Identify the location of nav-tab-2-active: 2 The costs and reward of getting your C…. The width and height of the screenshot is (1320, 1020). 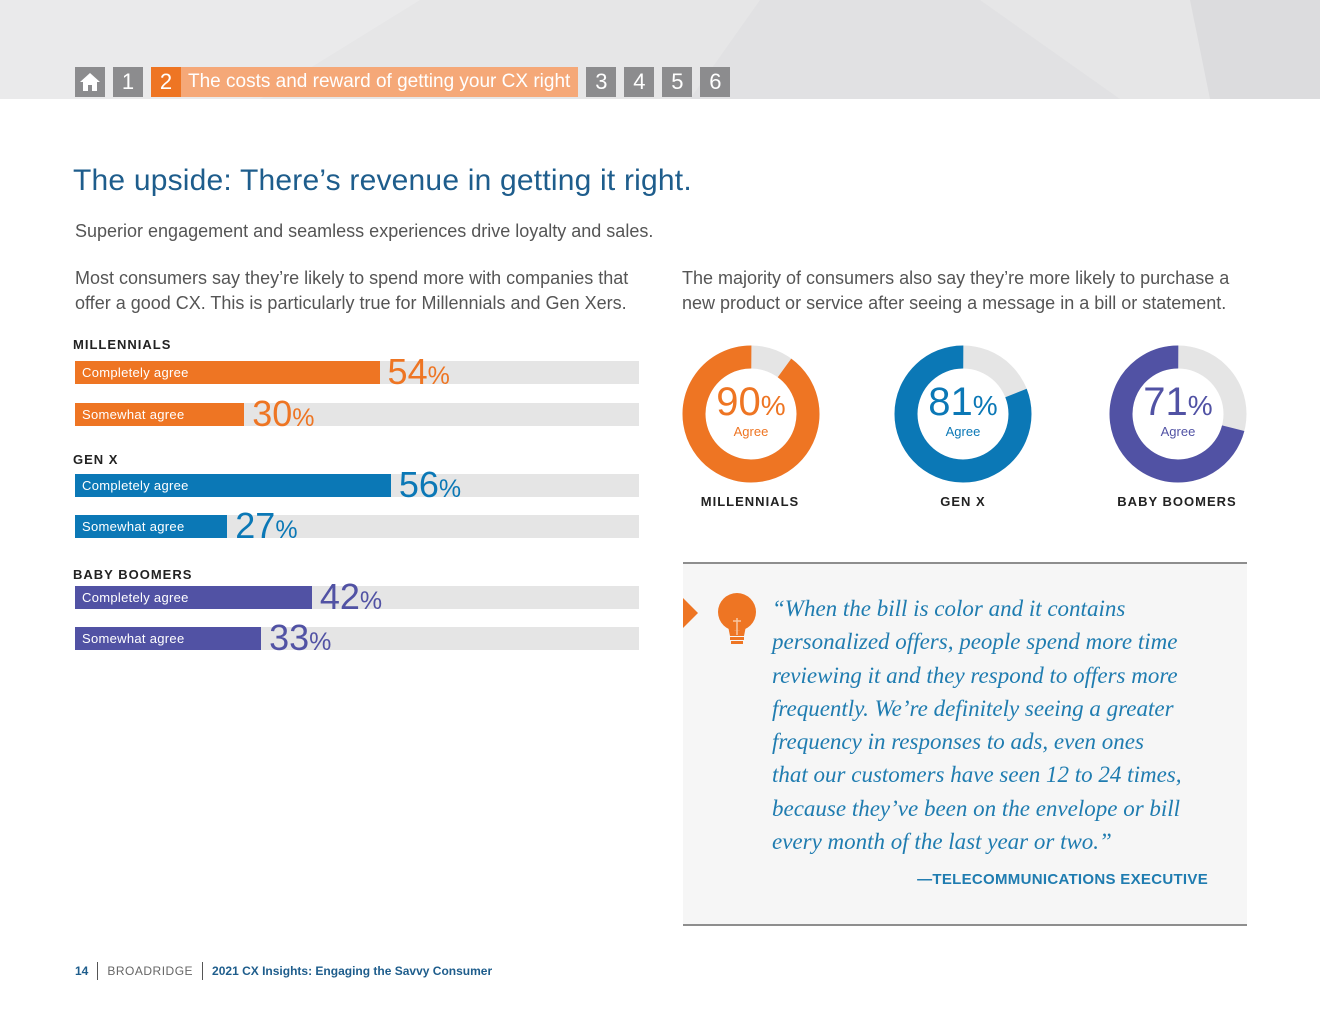
(365, 82).